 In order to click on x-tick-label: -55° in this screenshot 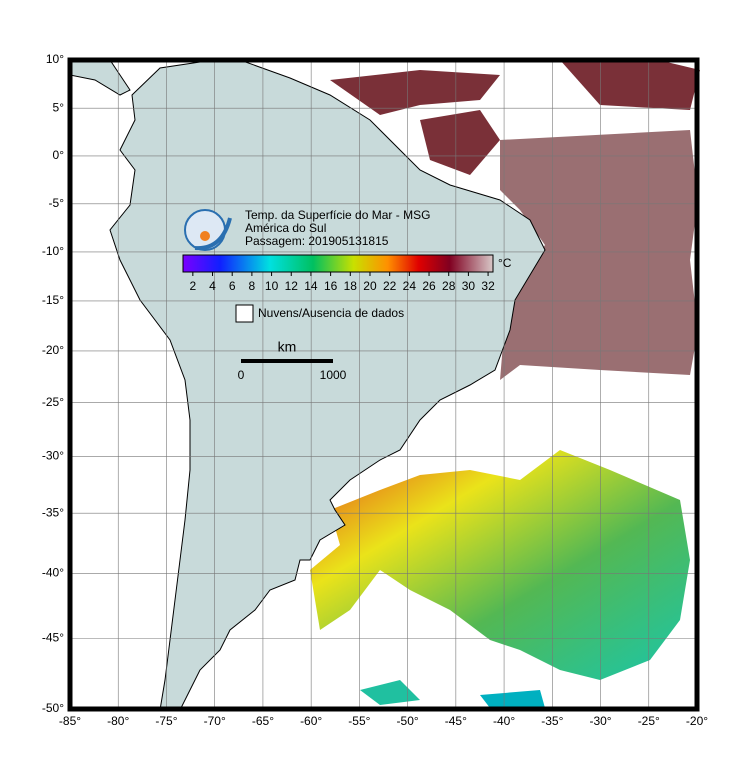, I will do `click(359, 721)`.